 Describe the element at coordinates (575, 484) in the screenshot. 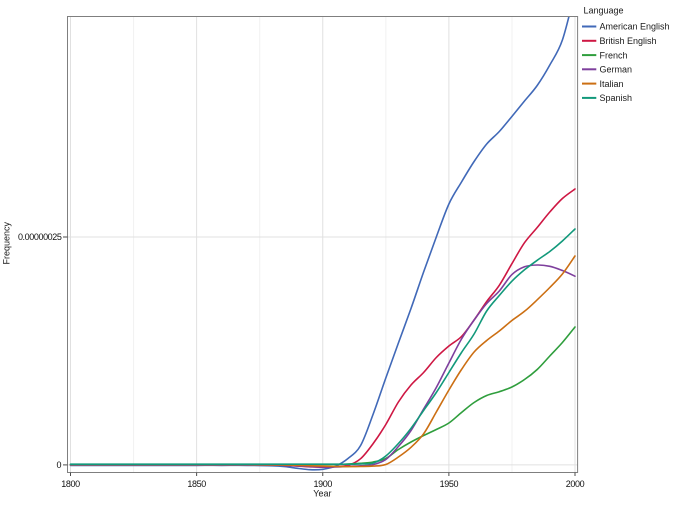

I see `svg-text: 2000` at that location.